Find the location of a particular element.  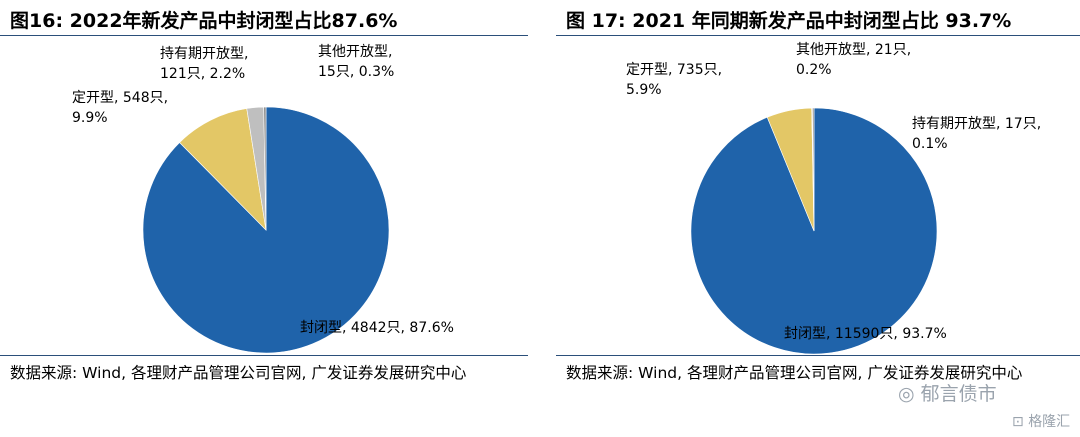

data-label-closed: 封闭型, 4842只, 87.6% is located at coordinates (377, 328).